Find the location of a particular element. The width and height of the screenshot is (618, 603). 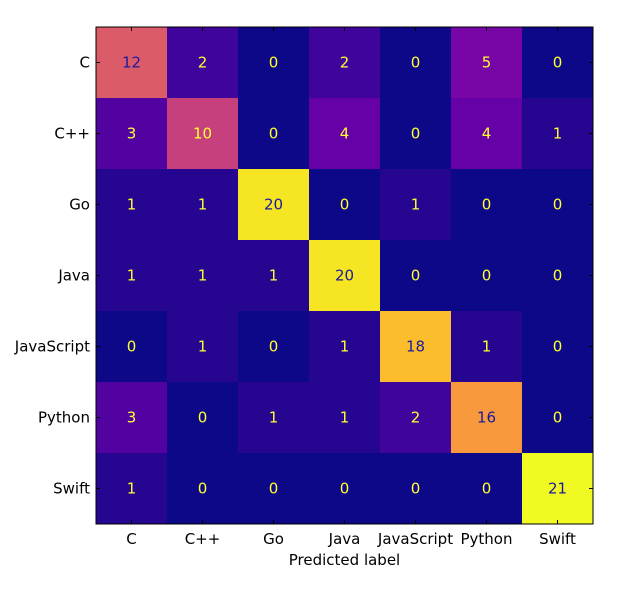

heatmap-cell-Java-Python is located at coordinates (486, 275).